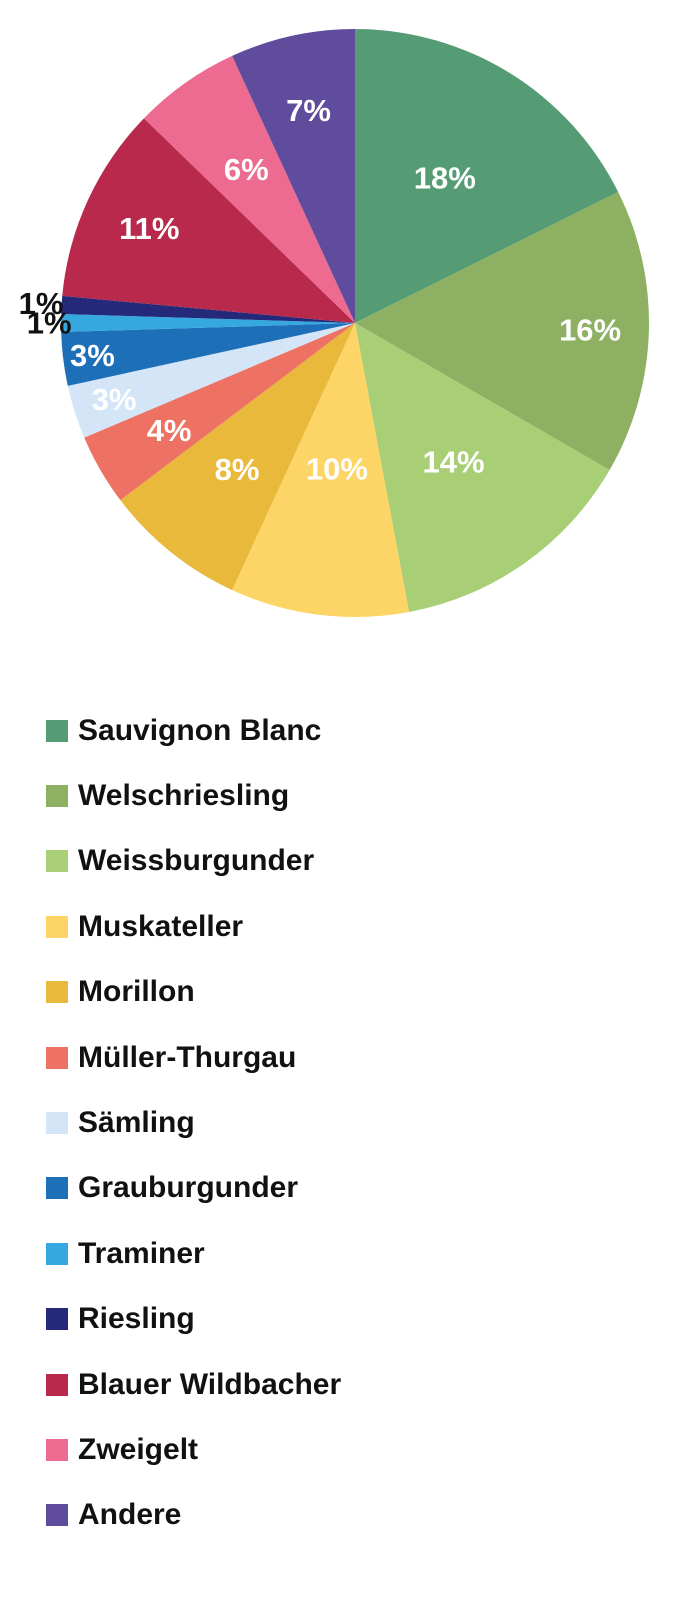 The image size is (687, 1603). I want to click on legend-label: Weissburgunder, so click(196, 861).